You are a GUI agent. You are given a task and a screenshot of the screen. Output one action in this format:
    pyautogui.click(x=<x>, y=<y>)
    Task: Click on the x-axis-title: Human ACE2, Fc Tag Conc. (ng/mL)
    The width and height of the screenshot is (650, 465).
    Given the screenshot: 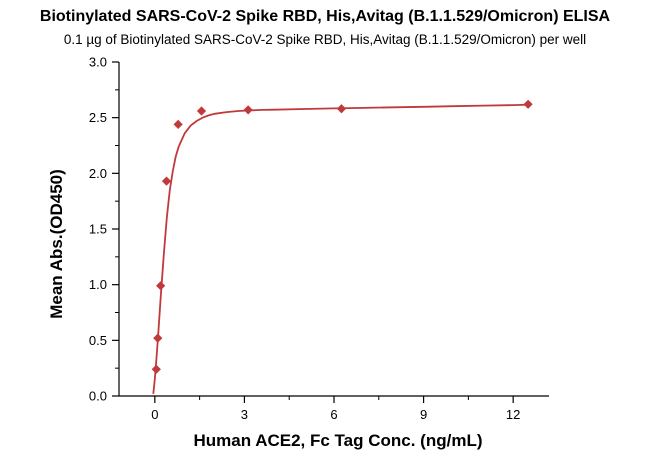 What is the action you would take?
    pyautogui.click(x=337, y=440)
    